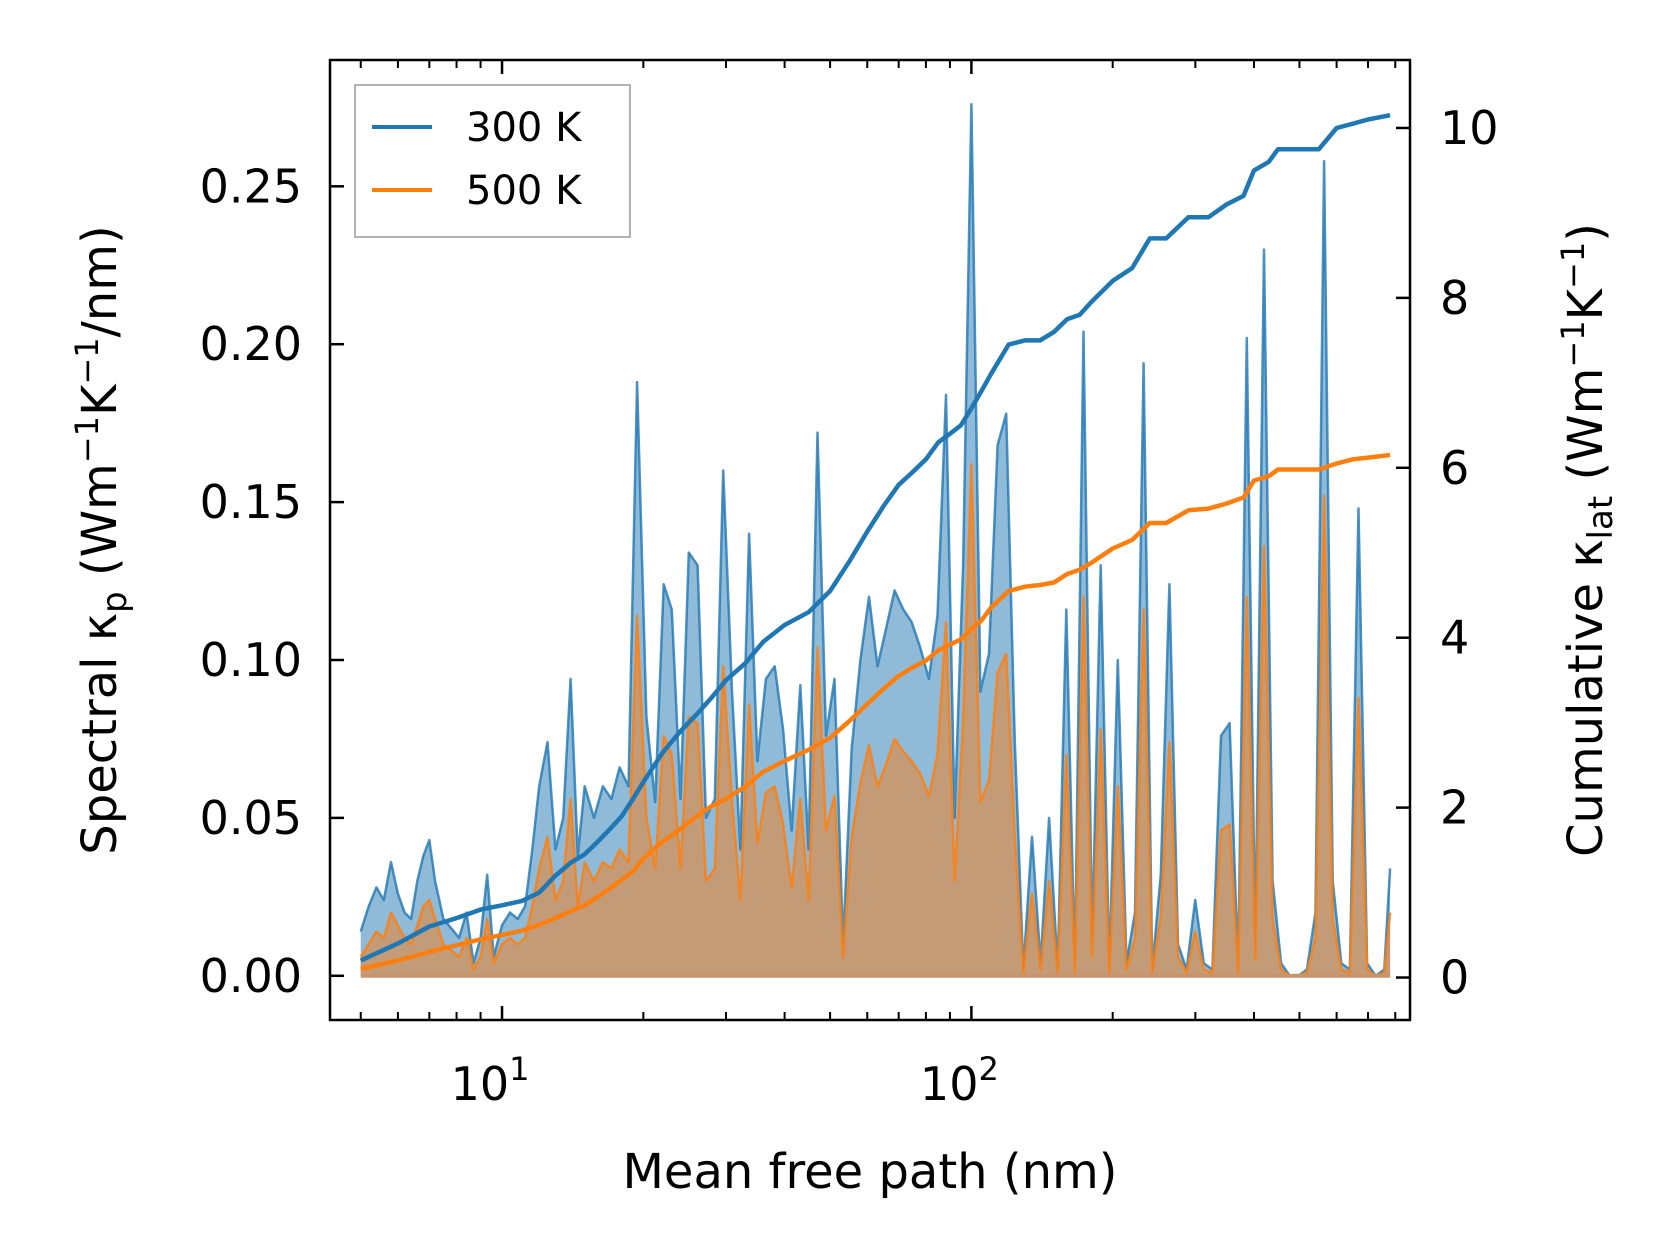 Image resolution: width=1660 pixels, height=1254 pixels. Describe the element at coordinates (1469, 128) in the screenshot. I see `y-right-tick-label-5: 10` at that location.